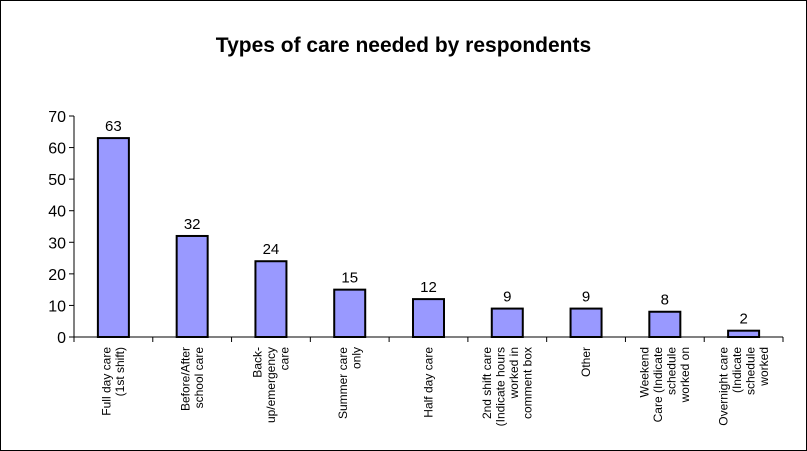  I want to click on svg-text: Summer careonly, so click(350, 383).